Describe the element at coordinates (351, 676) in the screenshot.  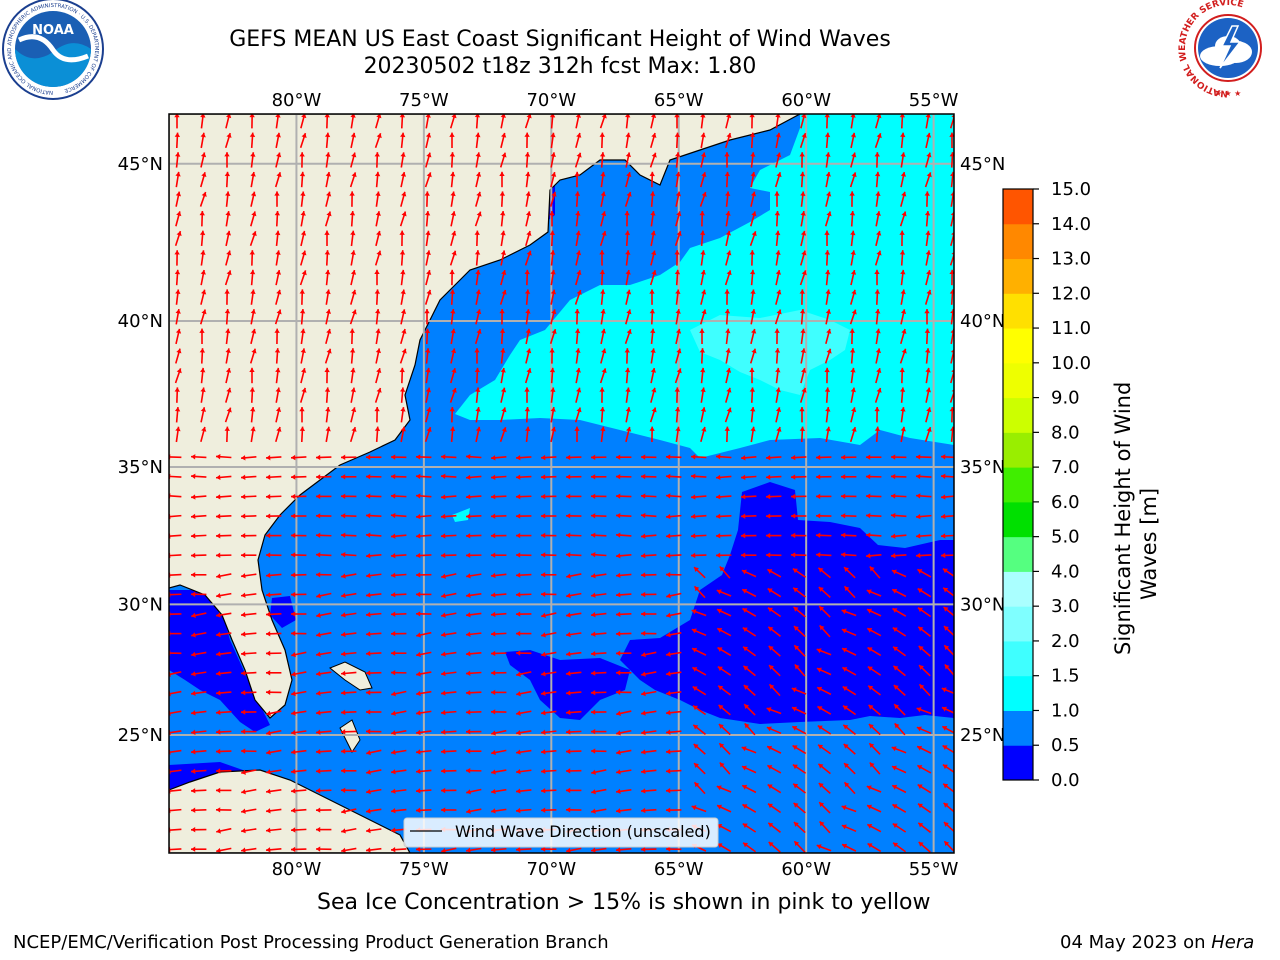
I see `land-bahamas-andros` at that location.